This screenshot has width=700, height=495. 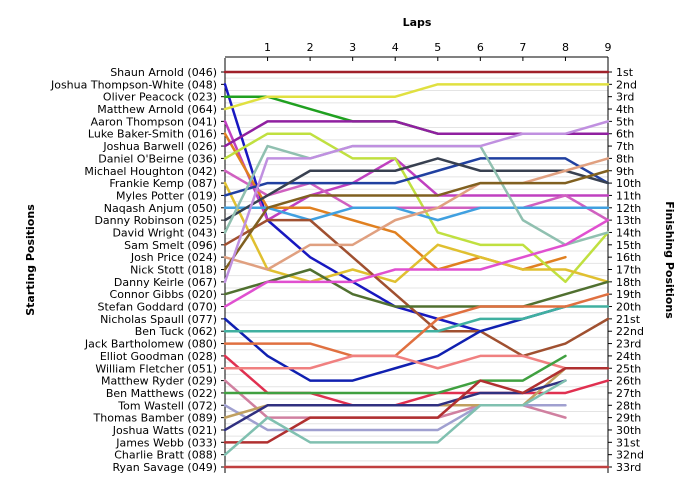 I want to click on finish-label: 9th, so click(x=625, y=171).